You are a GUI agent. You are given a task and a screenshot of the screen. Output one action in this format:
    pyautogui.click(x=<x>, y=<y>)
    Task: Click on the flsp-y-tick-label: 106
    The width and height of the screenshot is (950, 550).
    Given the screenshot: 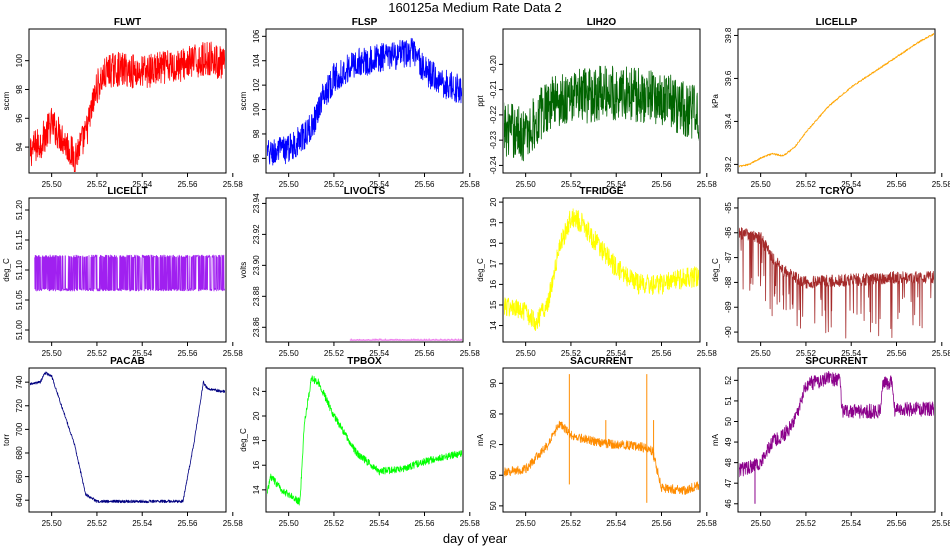 What is the action you would take?
    pyautogui.click(x=256, y=36)
    